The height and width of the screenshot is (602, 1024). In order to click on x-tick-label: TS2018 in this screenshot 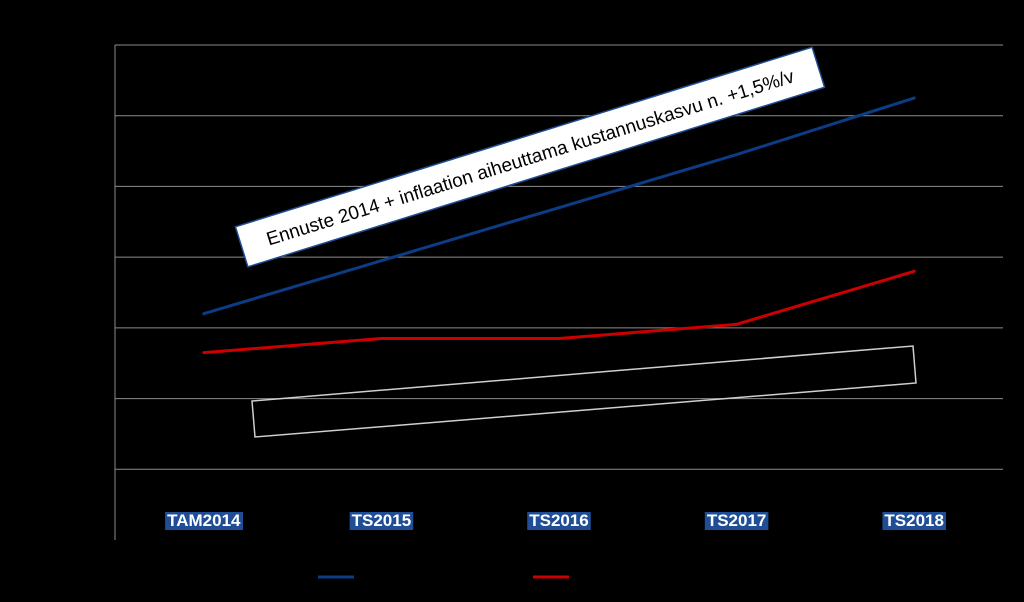, I will do `click(914, 520)`.